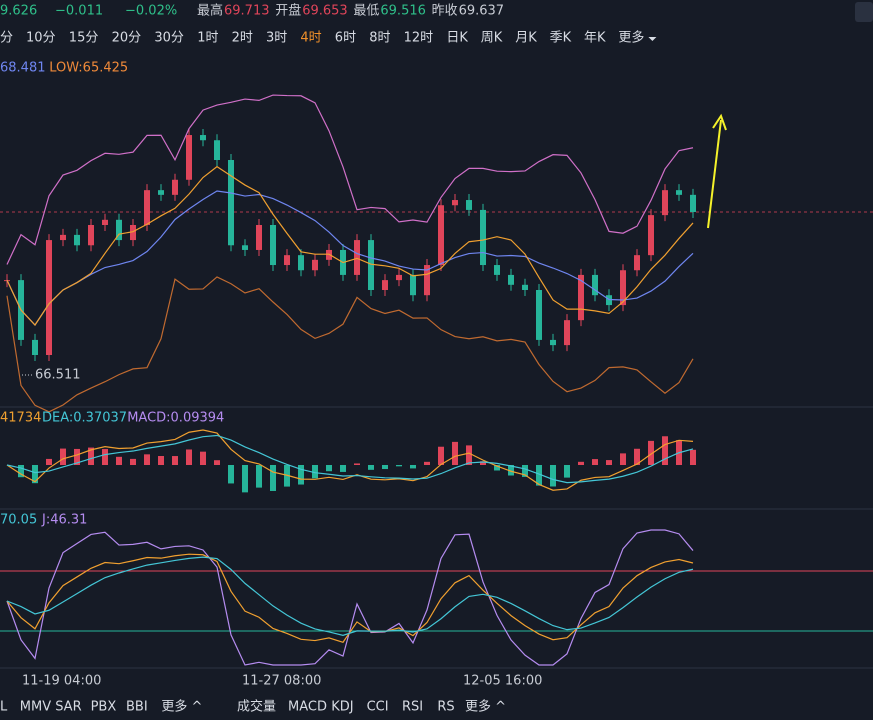  I want to click on change-pct: −0.02%, so click(151, 11).